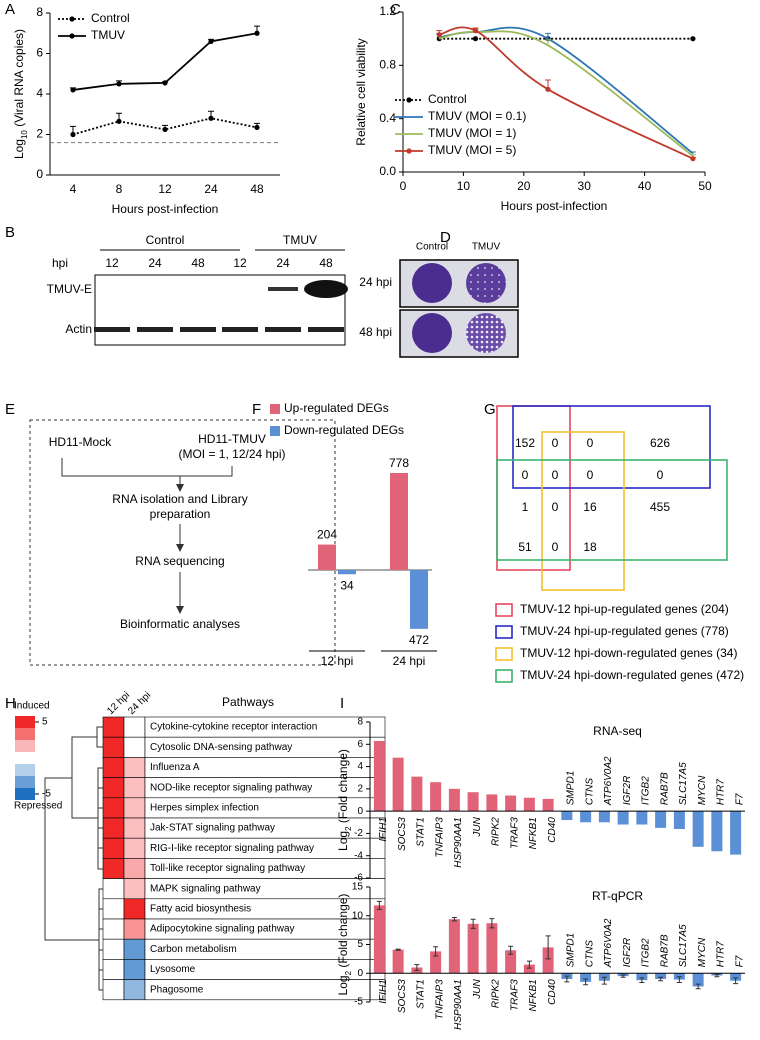  I want to click on x-tick-label: SLC17A5, so click(683, 945).